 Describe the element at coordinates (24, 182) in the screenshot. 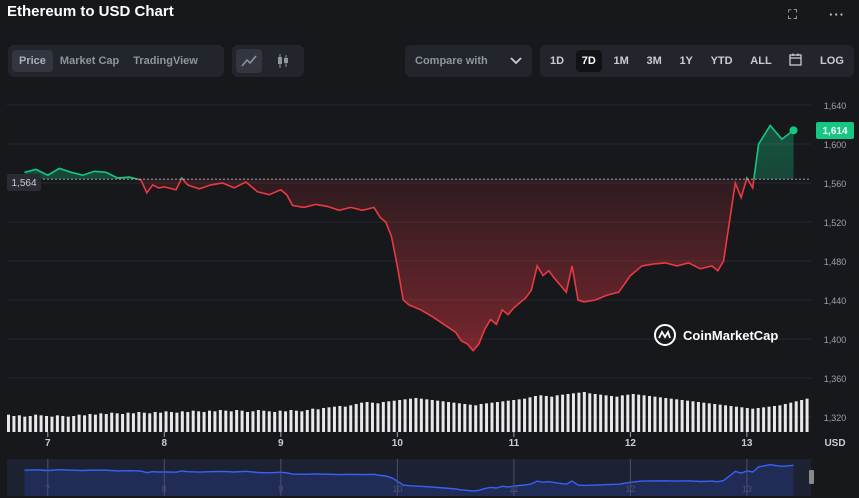

I see `baseline-label: 1,564` at that location.